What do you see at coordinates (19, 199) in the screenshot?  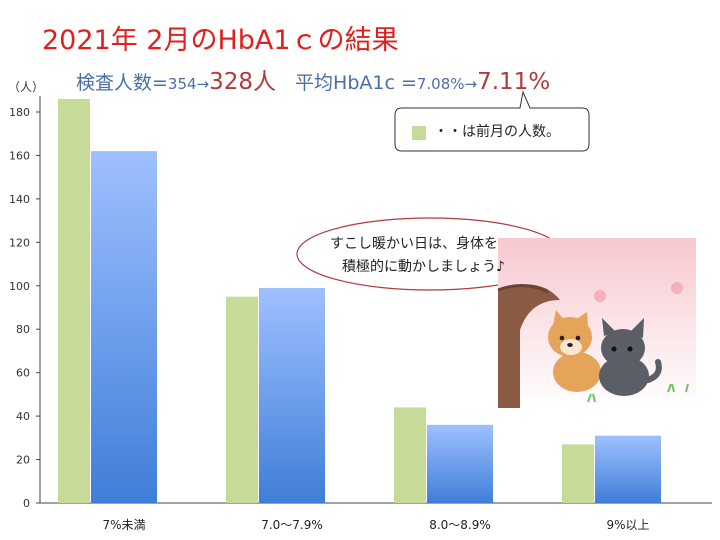 I see `y-tick-label: 140` at bounding box center [19, 199].